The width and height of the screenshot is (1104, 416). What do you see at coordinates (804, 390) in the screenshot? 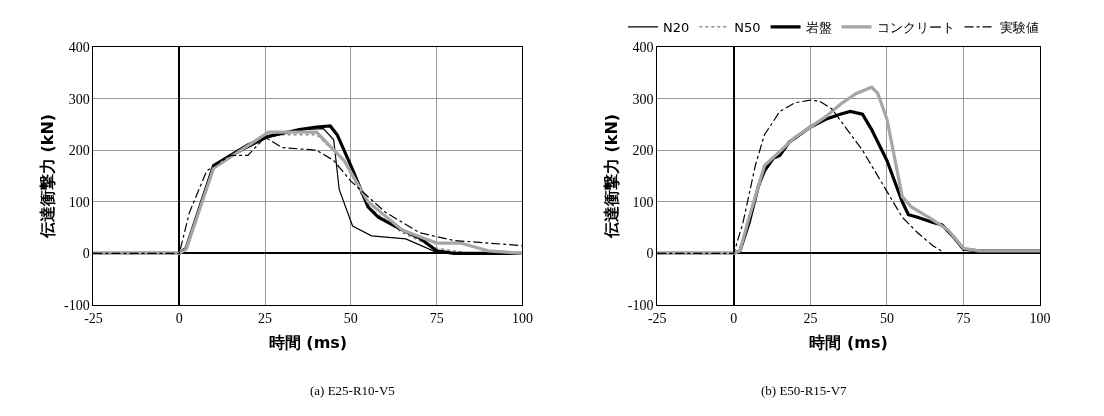
I see `text: (b) E50-R15-V7` at bounding box center [804, 390].